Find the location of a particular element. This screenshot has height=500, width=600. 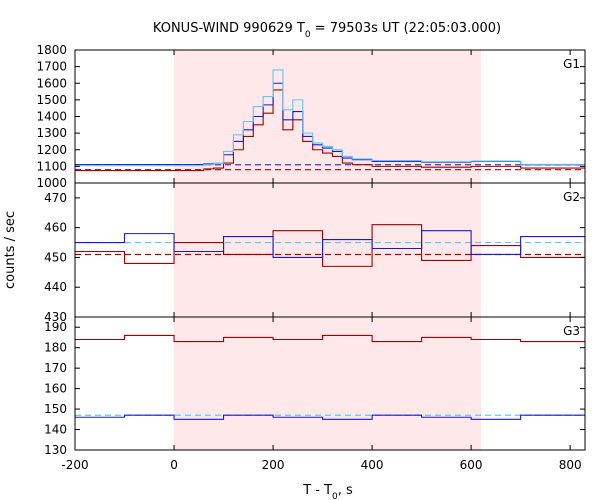

x-tick-label--200: -200 is located at coordinates (74, 465).